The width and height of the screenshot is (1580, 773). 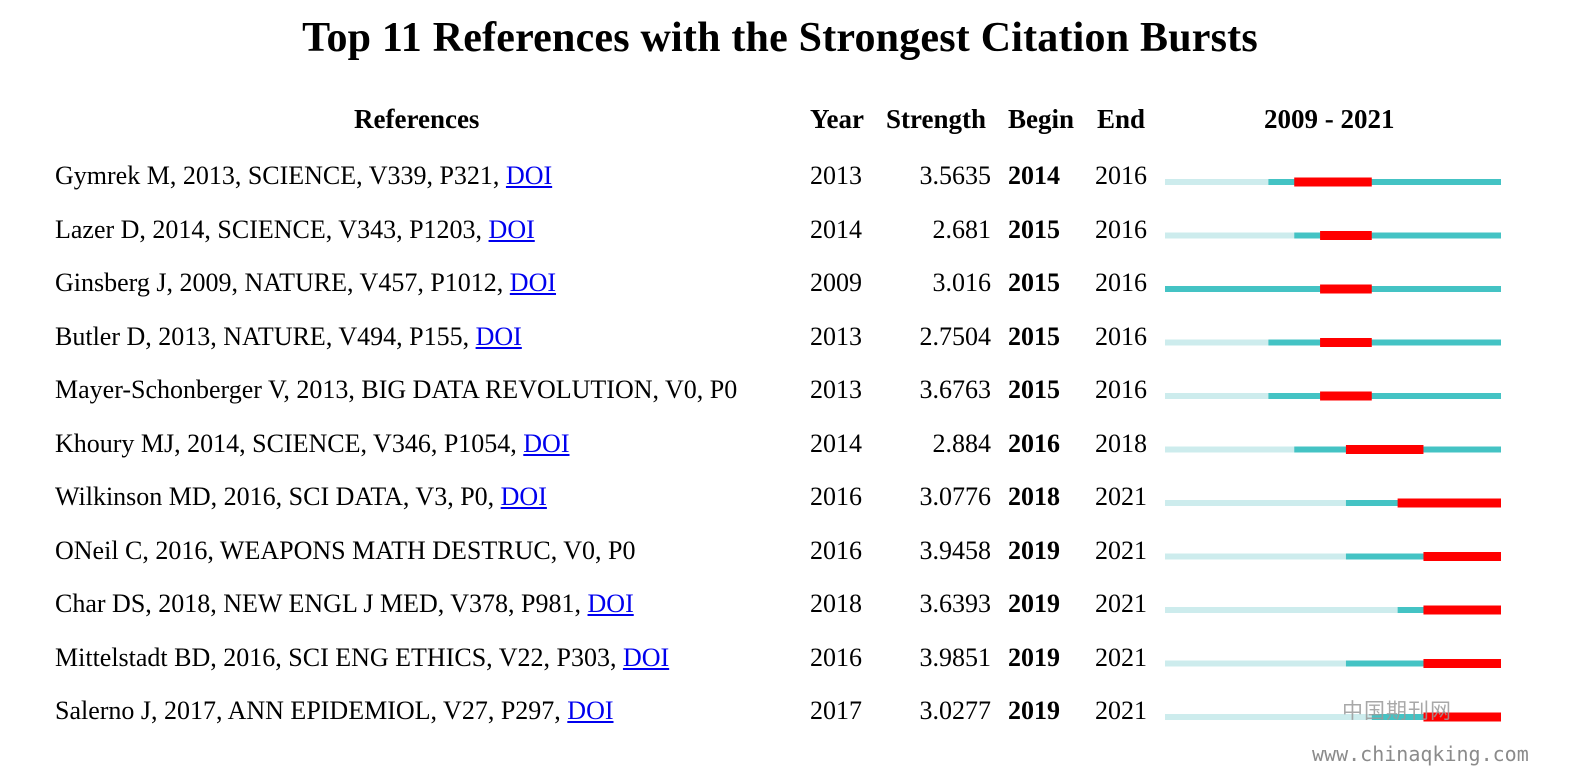 I want to click on reference-cell: Gymrek M, 2013, SCIENCE, V339, P321, DOI, so click(x=303, y=176).